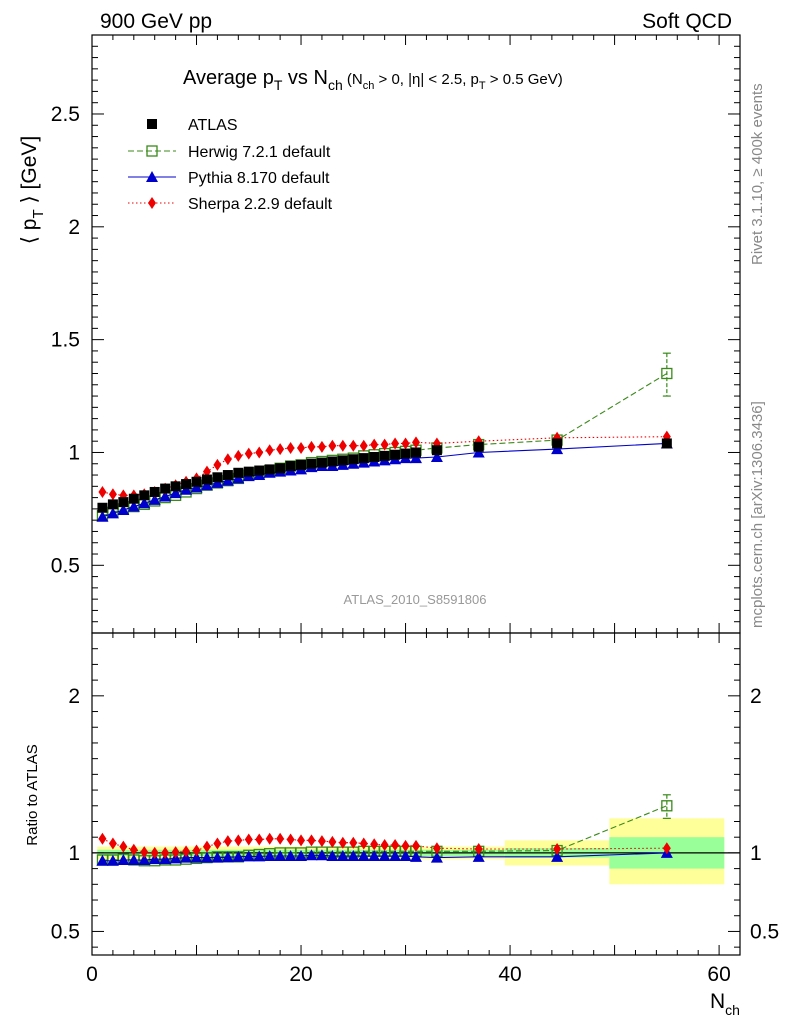 This screenshot has width=786, height=1024. Describe the element at coordinates (300, 974) in the screenshot. I see `x-tick-label: 20` at that location.